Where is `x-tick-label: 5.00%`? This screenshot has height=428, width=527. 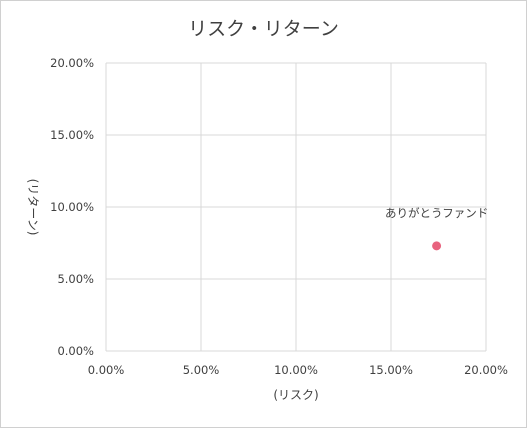
x-tick-label: 5.00% is located at coordinates (201, 370).